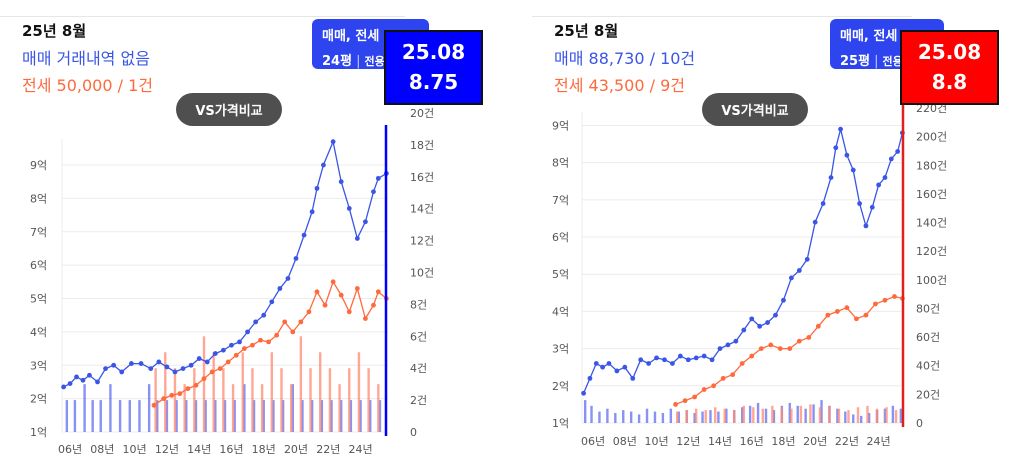 Image resolution: width=1036 pixels, height=470 pixels. What do you see at coordinates (815, 441) in the screenshot?
I see `x-tick-label: 20년` at bounding box center [815, 441].